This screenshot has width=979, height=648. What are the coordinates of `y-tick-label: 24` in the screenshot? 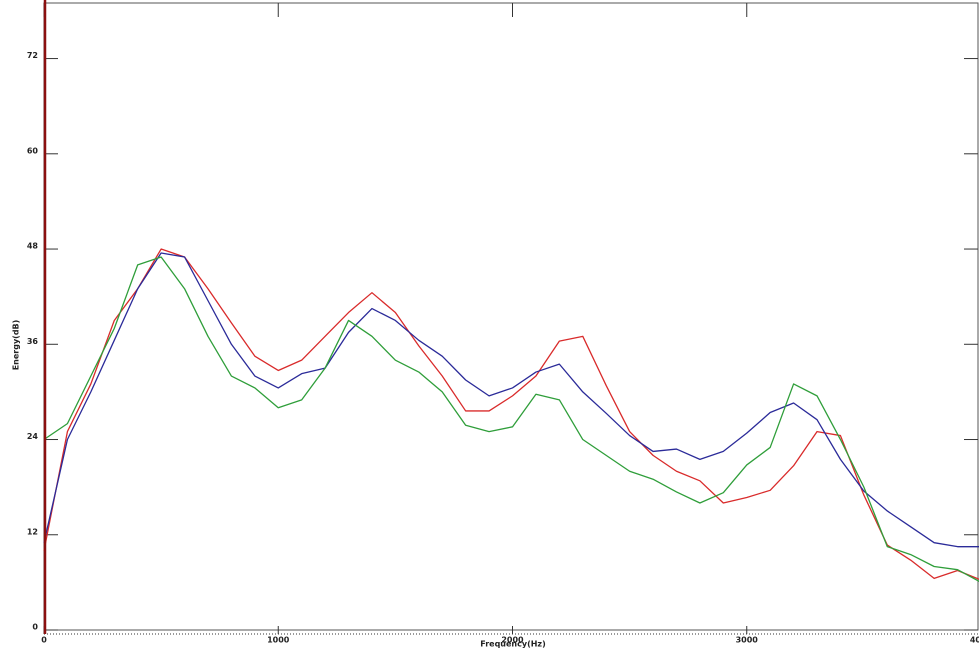 It's located at (33, 436).